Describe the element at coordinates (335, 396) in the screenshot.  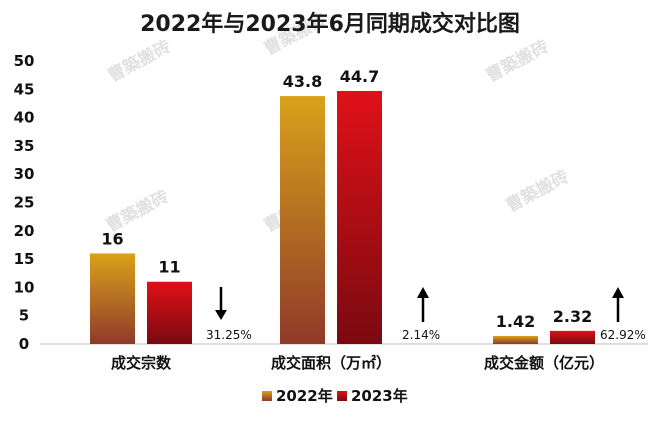
I see `legend: 2022年 2023年` at that location.